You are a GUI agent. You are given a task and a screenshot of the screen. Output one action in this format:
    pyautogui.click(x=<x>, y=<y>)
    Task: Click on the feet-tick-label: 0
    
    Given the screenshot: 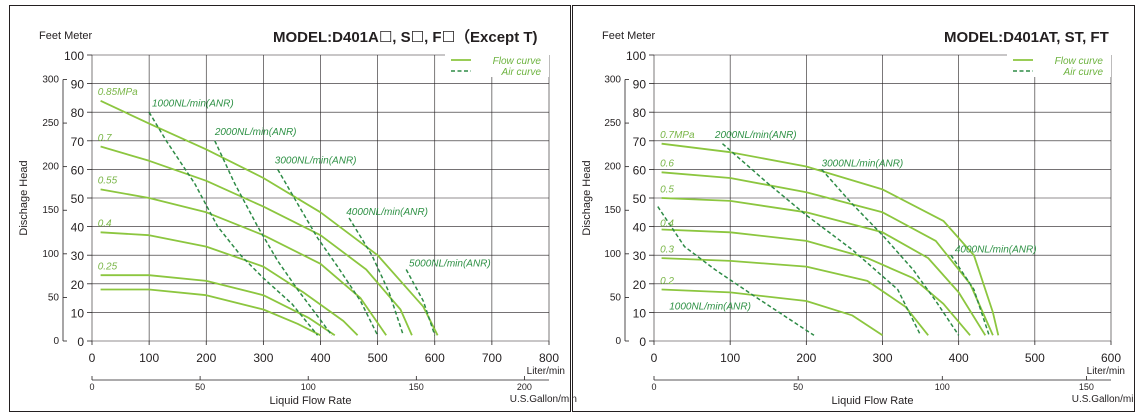 What is the action you would take?
    pyautogui.click(x=618, y=341)
    